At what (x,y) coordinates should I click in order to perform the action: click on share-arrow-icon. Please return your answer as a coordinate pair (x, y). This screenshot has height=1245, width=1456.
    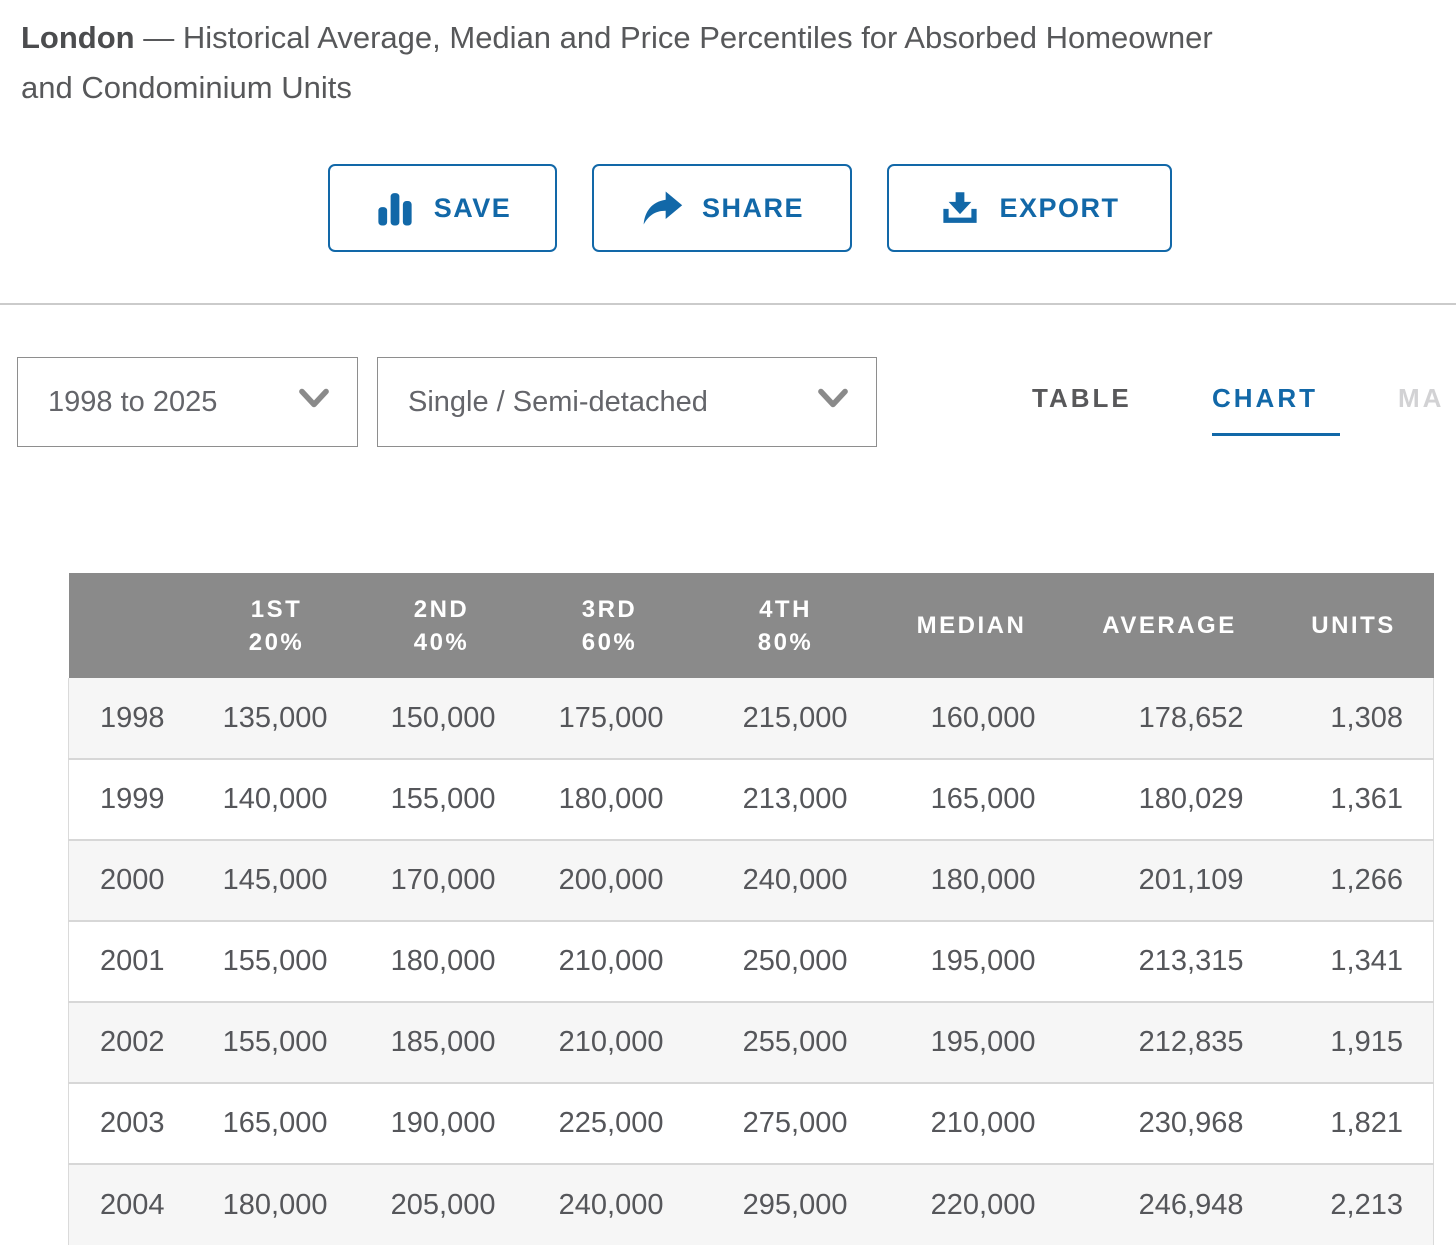
    Looking at the image, I should click on (662, 208).